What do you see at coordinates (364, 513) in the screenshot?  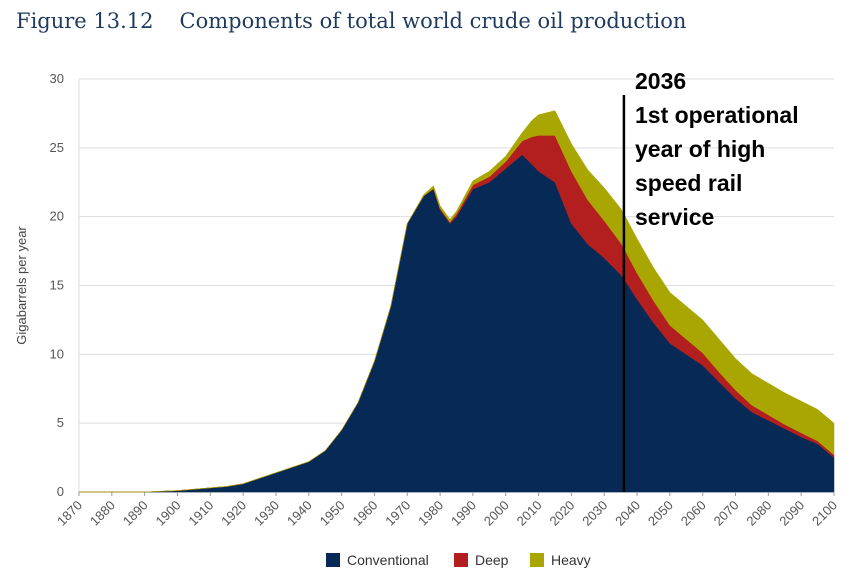 I see `x-tick-label: 1960` at bounding box center [364, 513].